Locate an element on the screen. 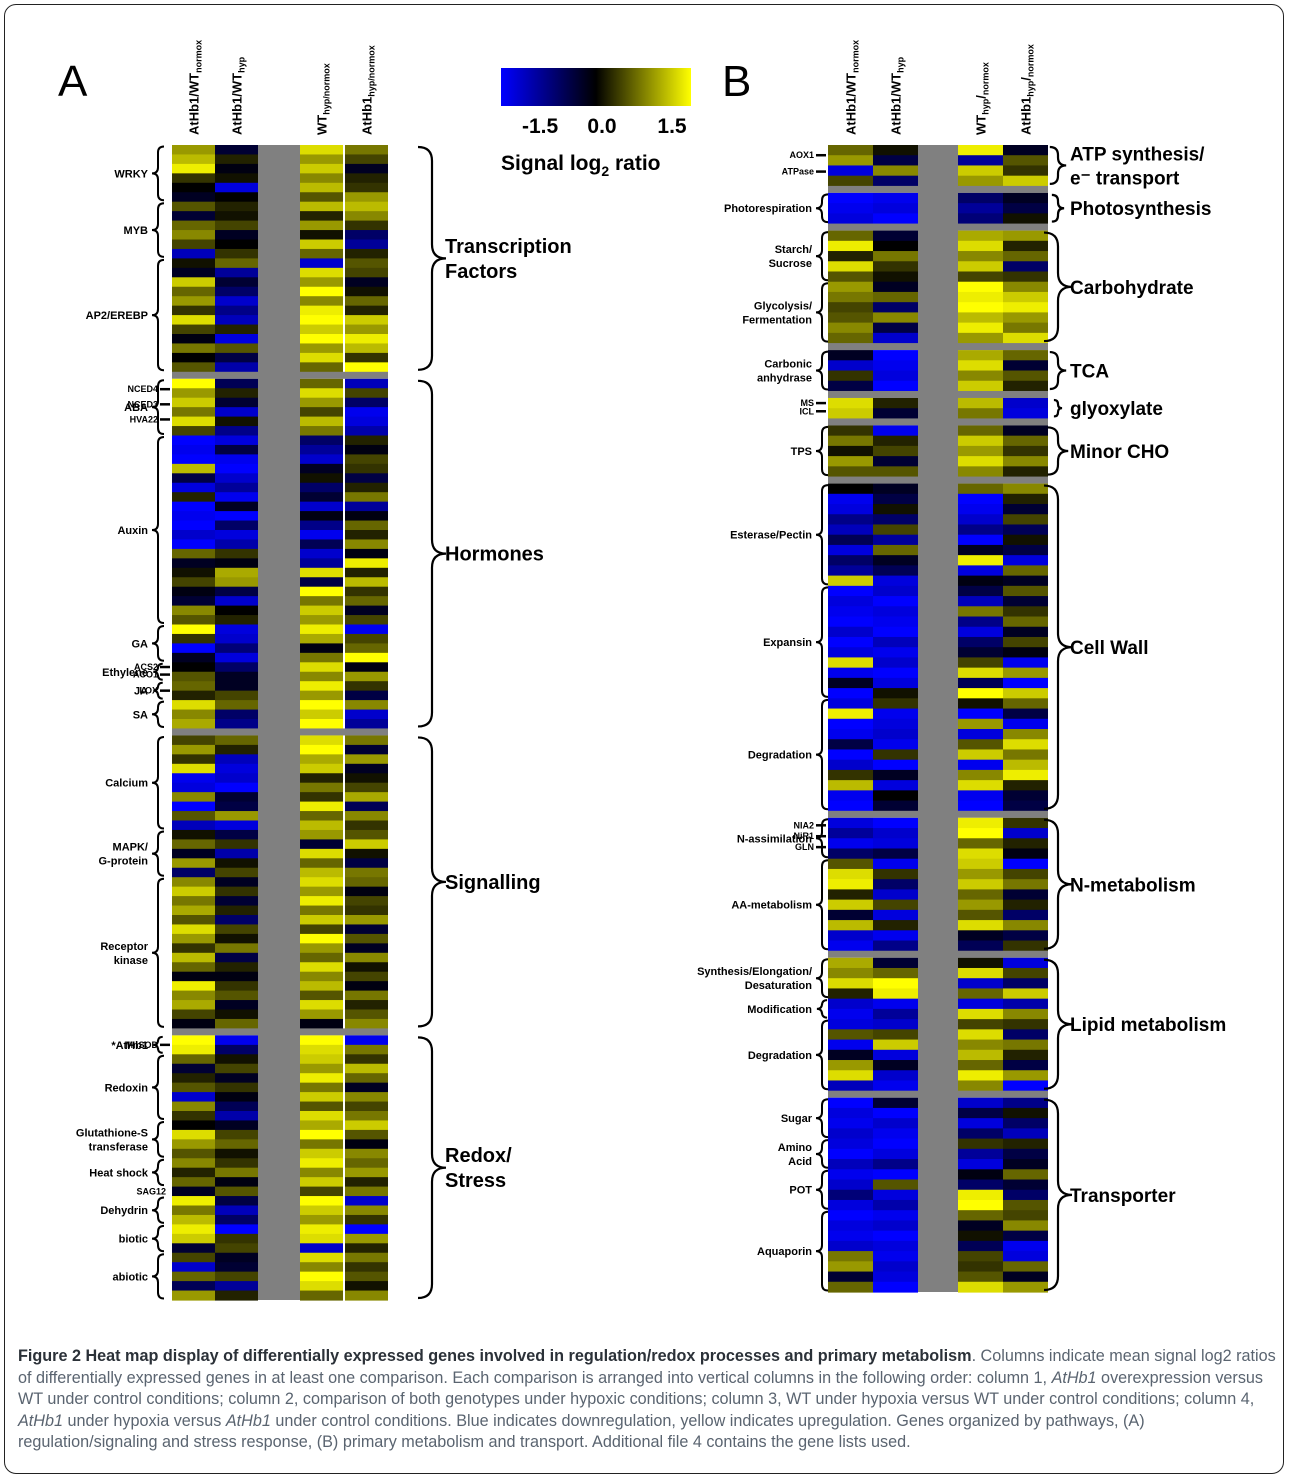 This screenshot has width=1290, height=1480. column-gap is located at coordinates (938, 718).